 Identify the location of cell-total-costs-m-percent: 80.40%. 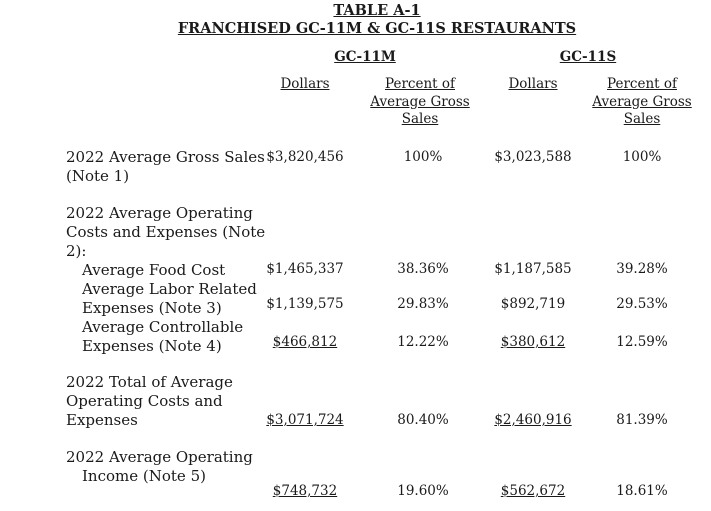
(423, 420).